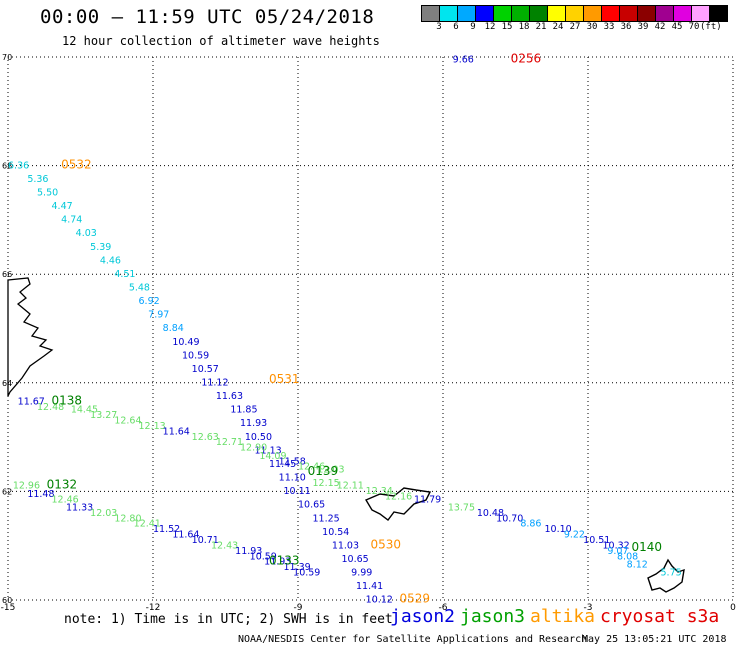 The width and height of the screenshot is (740, 650). What do you see at coordinates (588, 608) in the screenshot?
I see `lon-label: -3` at bounding box center [588, 608].